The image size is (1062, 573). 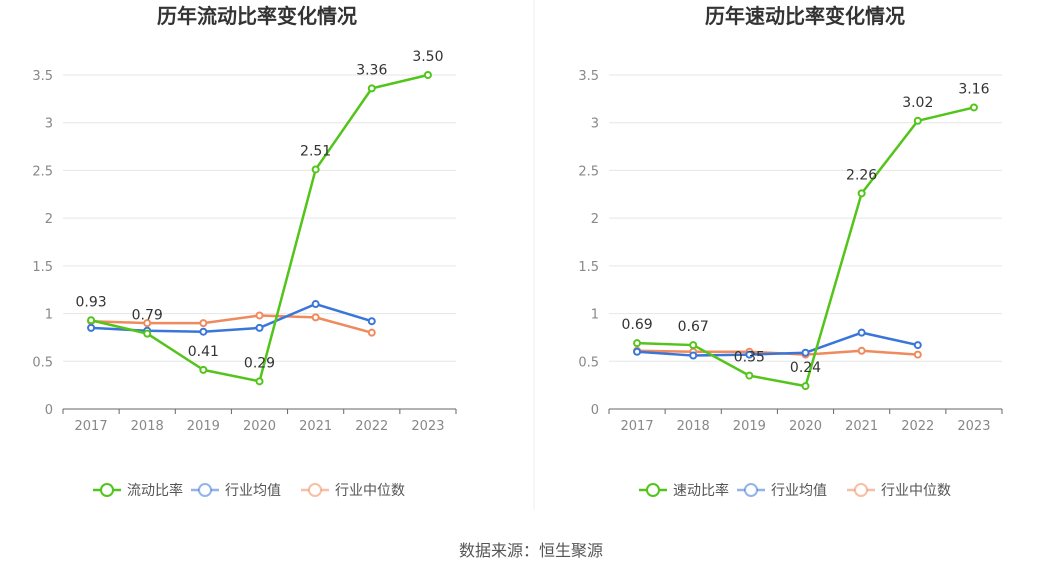 I want to click on data-label: 0.35, so click(x=749, y=358).